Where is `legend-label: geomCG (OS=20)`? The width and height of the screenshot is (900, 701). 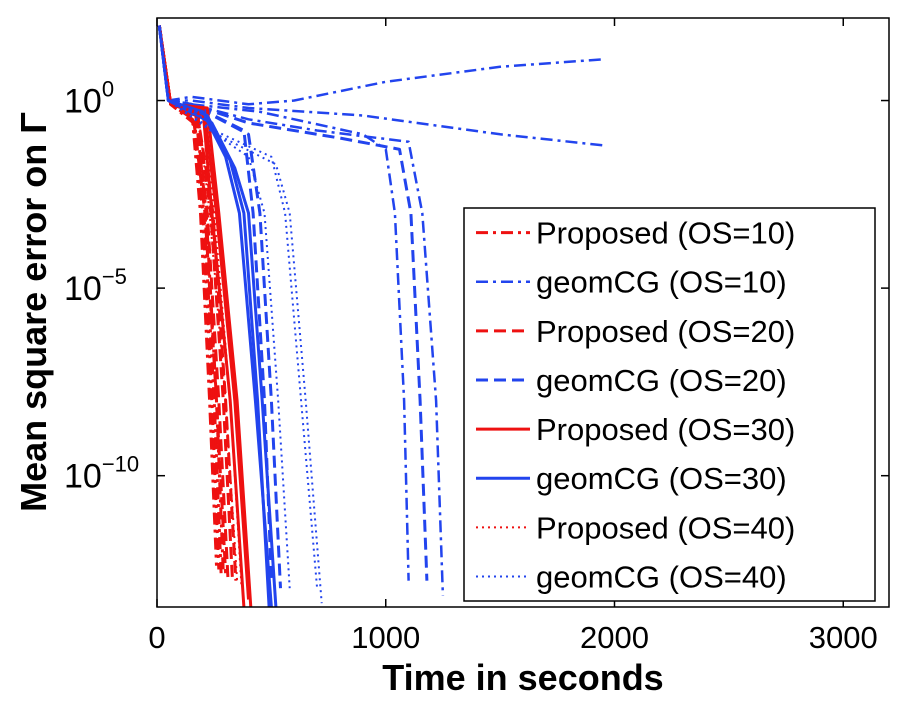
legend-label: geomCG (OS=20) is located at coordinates (661, 380).